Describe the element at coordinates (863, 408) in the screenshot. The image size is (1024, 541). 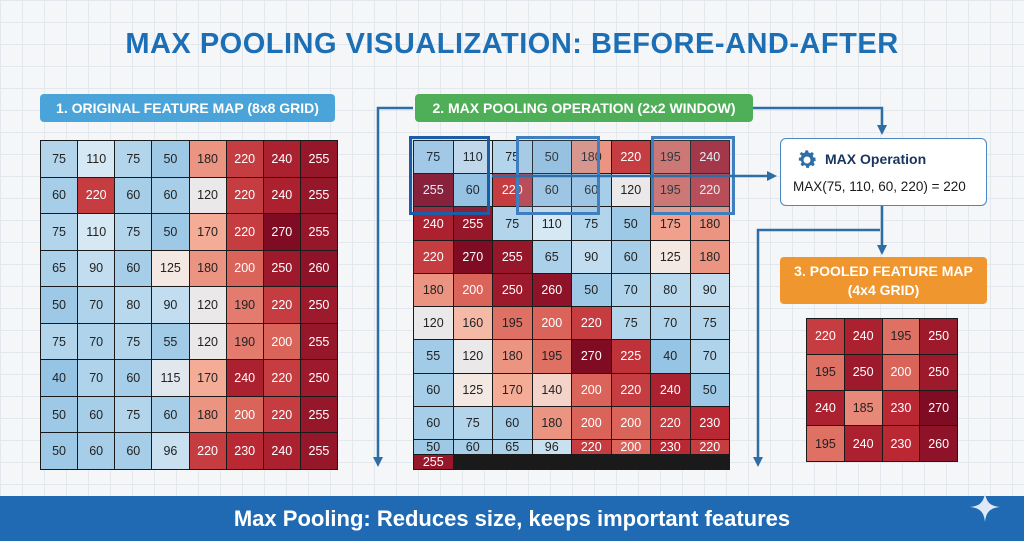
I see `pooled-grid-cell: 185` at that location.